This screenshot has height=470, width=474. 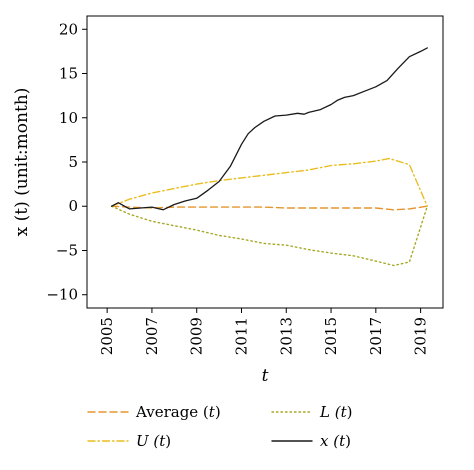 I want to click on y-tick-label: 15, so click(x=68, y=74).